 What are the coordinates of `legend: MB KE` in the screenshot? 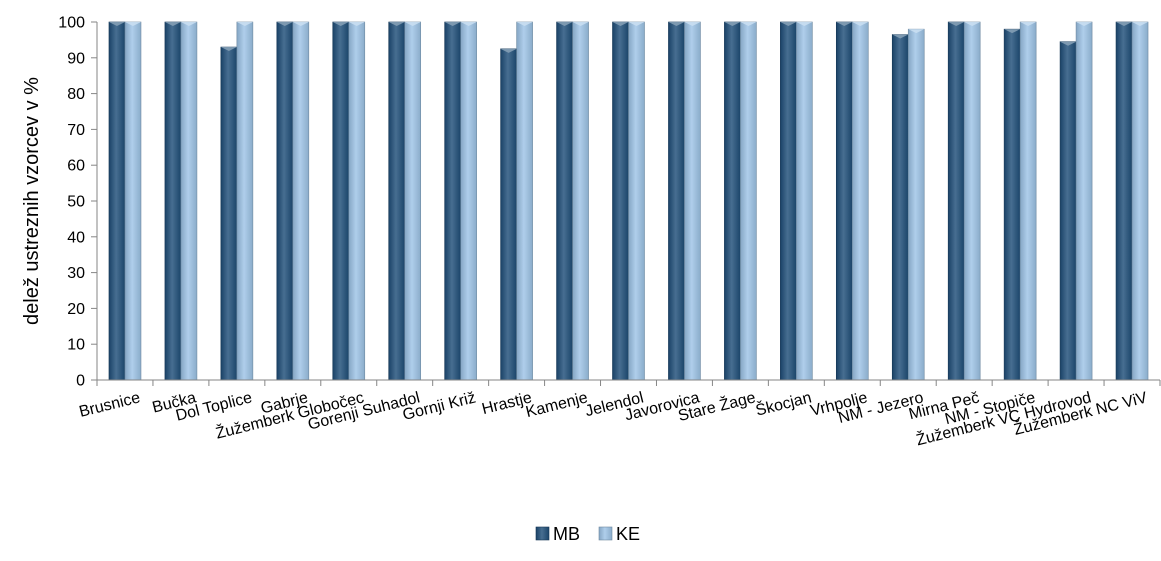 It's located at (587, 534).